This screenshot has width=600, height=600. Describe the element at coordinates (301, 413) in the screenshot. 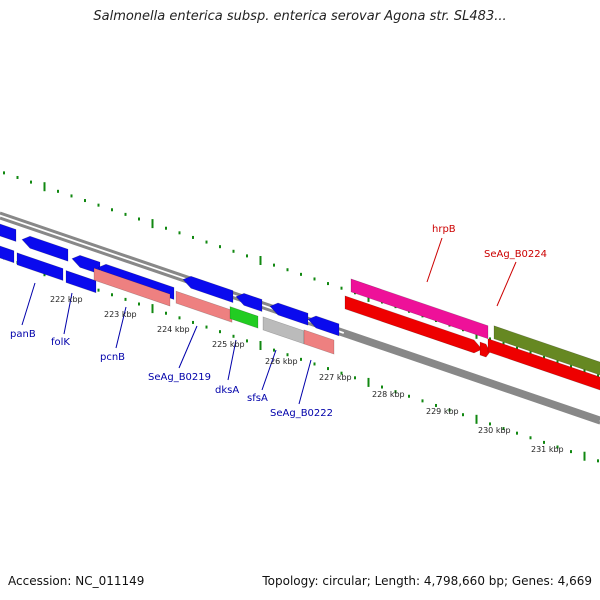

I see `gene-label-SeAg_B0222: SeAg_B0222` at that location.